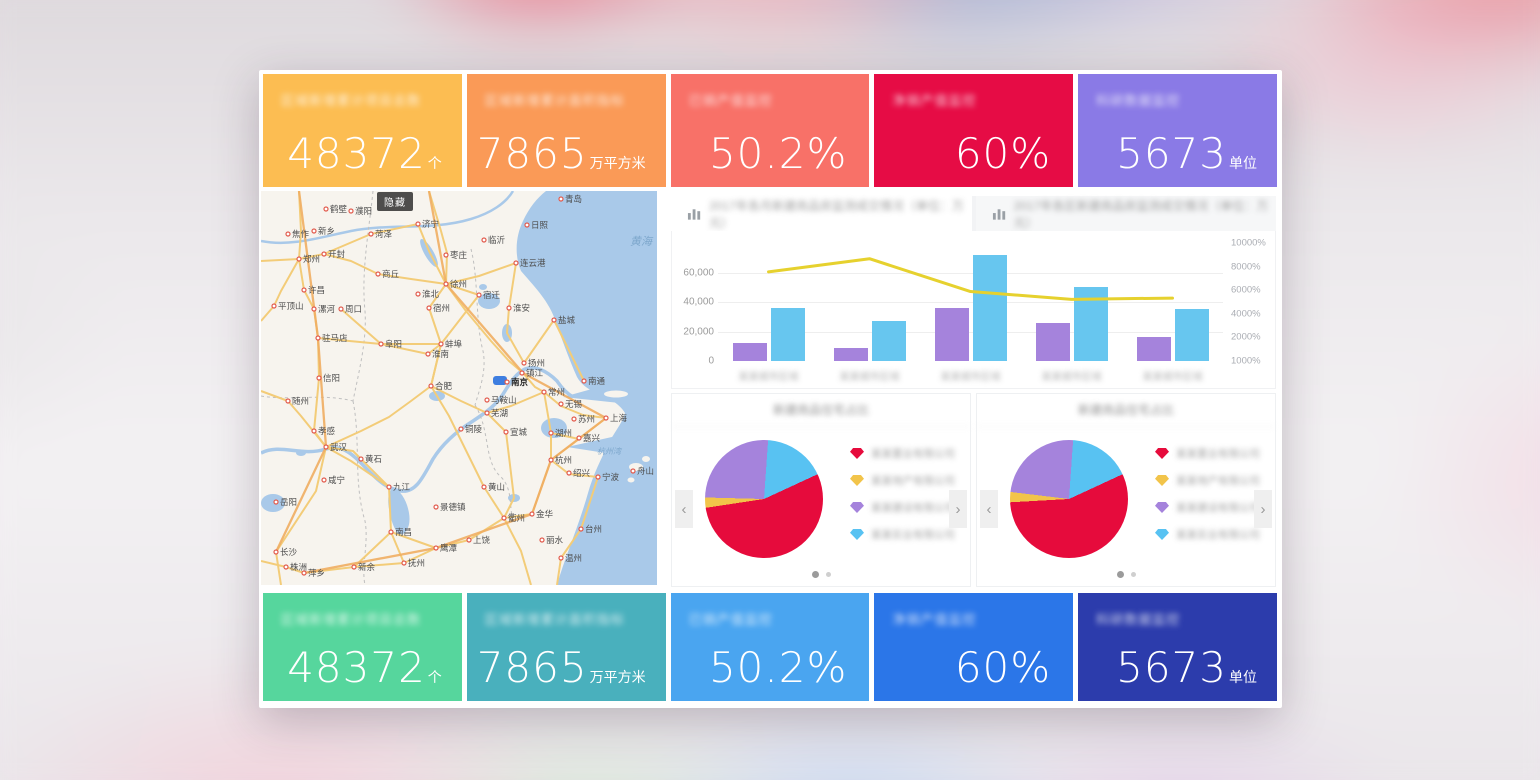  What do you see at coordinates (1141, 214) in the screenshot?
I see `tab-label: 2017年各区新建商品房监测成交情况（单位：万元）` at bounding box center [1141, 214].